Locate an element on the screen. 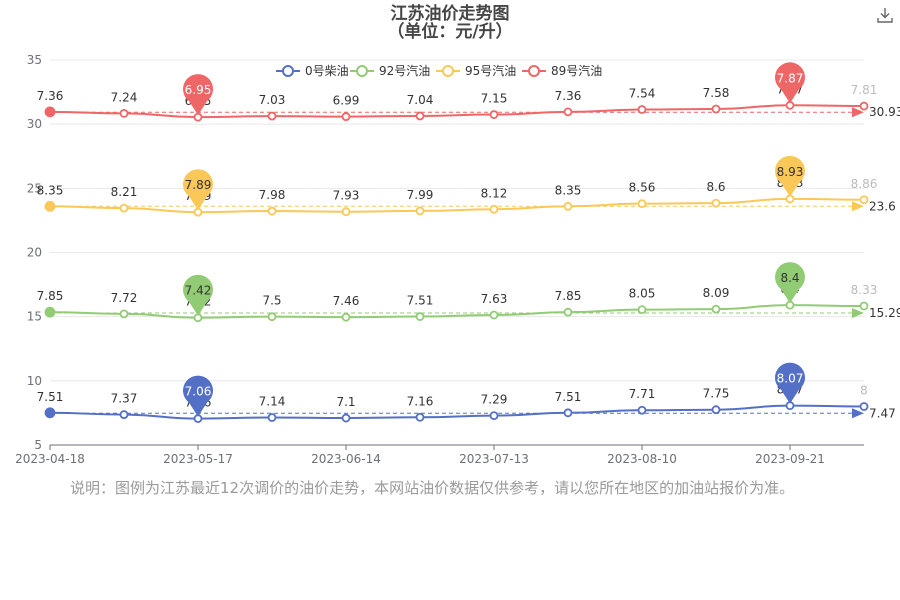 This screenshot has width=900, height=600. max-marker: 8.93 is located at coordinates (790, 176).